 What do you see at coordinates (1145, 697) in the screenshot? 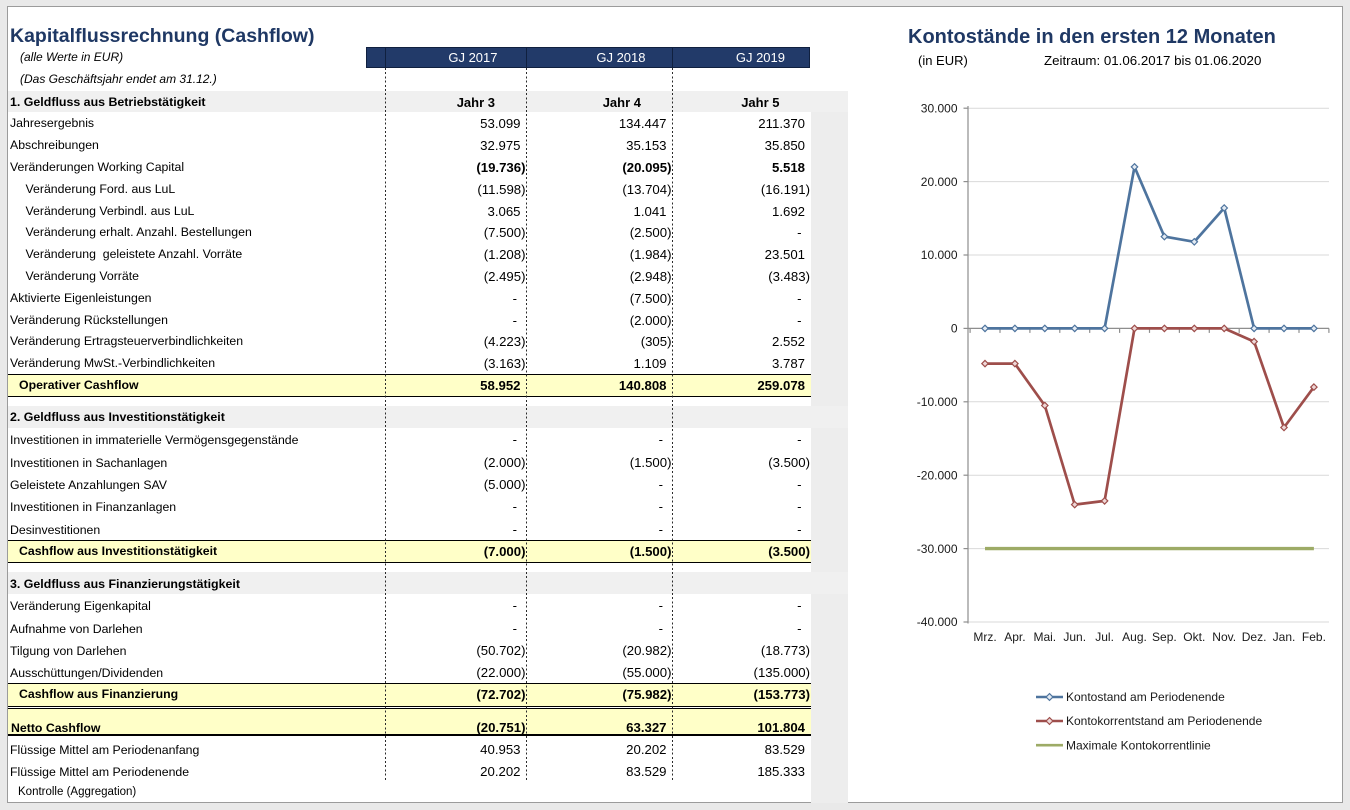
I see `svg-text: Kontostand am Periodenende` at bounding box center [1145, 697].